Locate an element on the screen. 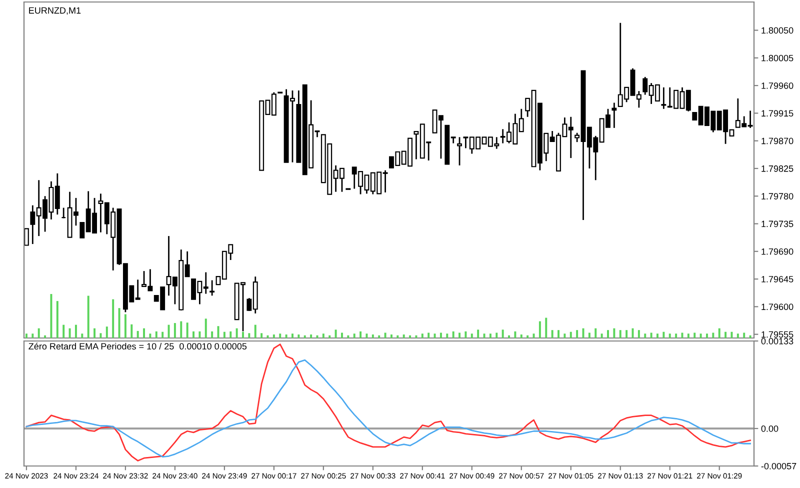  y-tick-label: 1.79600 is located at coordinates (778, 307).